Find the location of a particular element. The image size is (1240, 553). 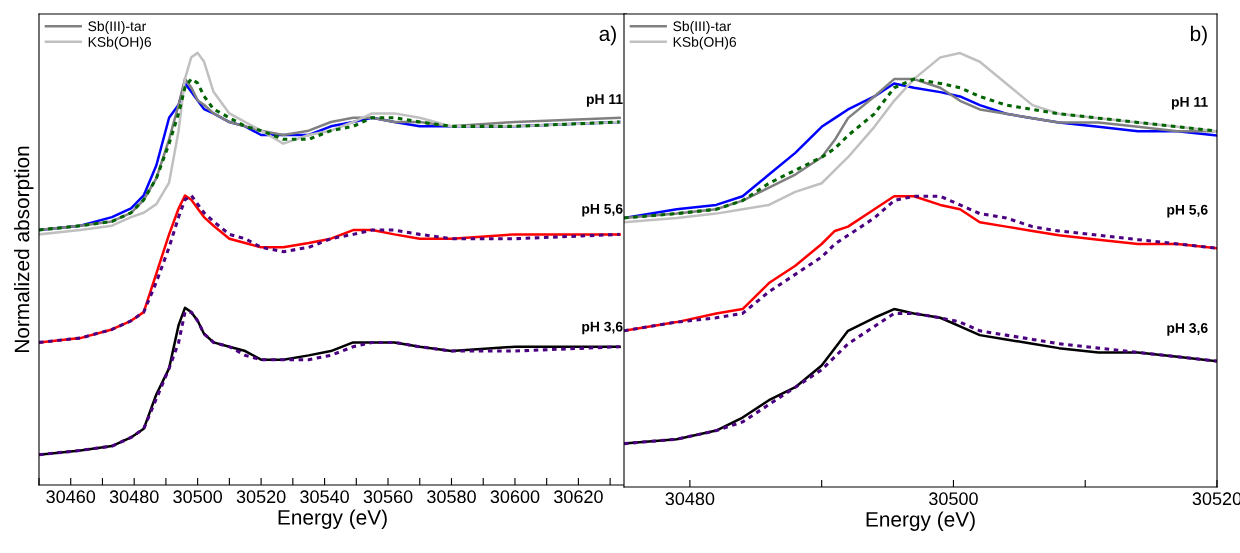

x-tick-label: 30580 is located at coordinates (451, 497).